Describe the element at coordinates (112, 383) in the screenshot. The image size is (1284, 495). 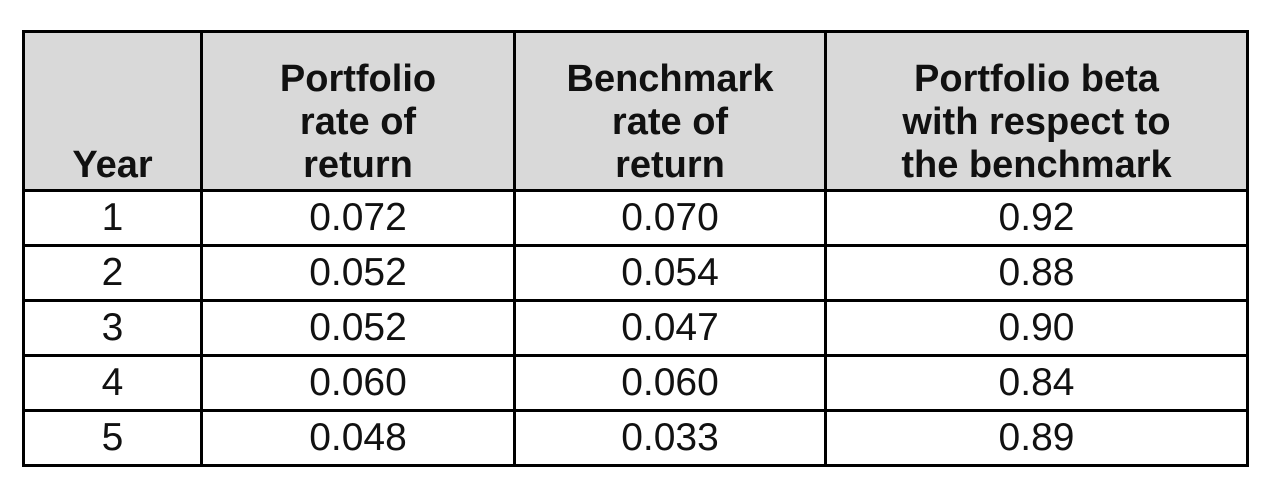
I see `table-cell: 4` at that location.